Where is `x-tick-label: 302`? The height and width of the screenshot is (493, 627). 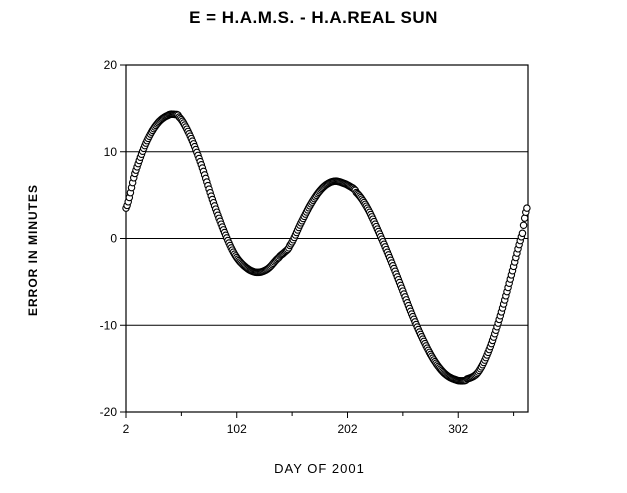
x-tick-label: 302 is located at coordinates (458, 429).